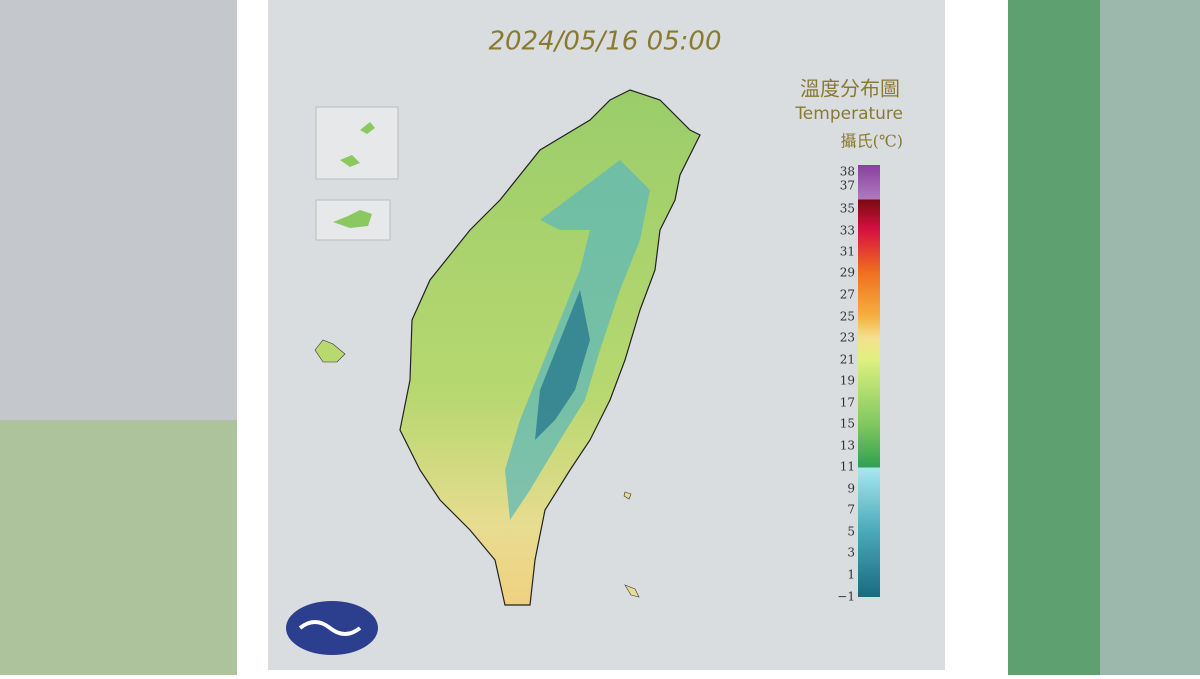 The height and width of the screenshot is (679, 1200). I want to click on legend-title-zh: 溫度分布圖, so click(850, 89).